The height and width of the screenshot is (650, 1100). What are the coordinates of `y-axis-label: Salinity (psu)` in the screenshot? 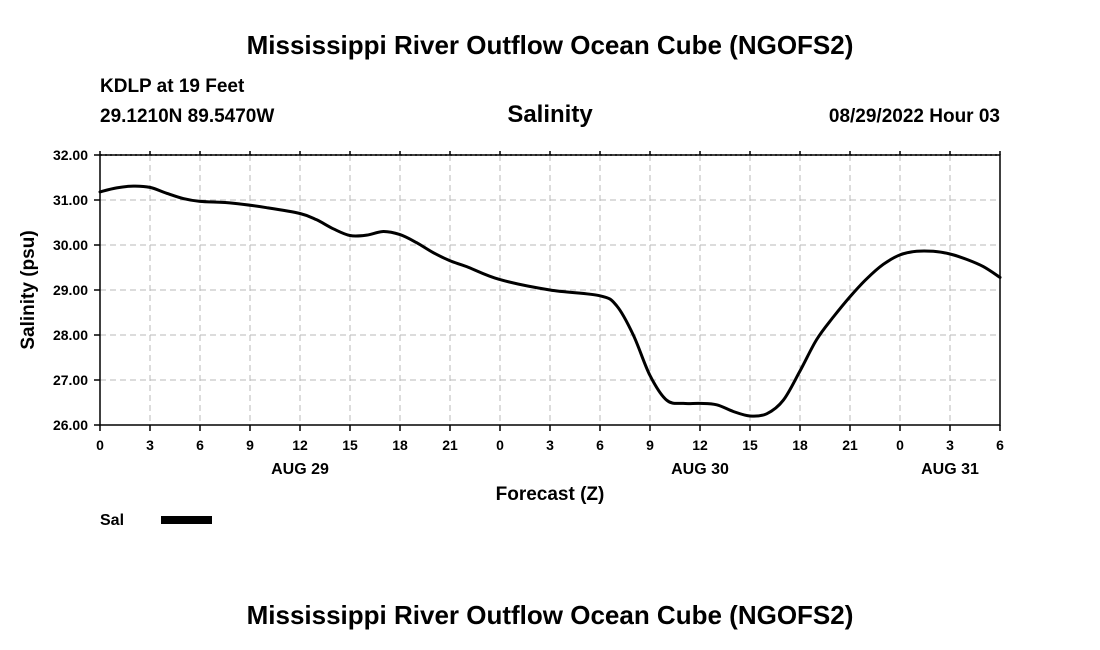 It's located at (28, 289).